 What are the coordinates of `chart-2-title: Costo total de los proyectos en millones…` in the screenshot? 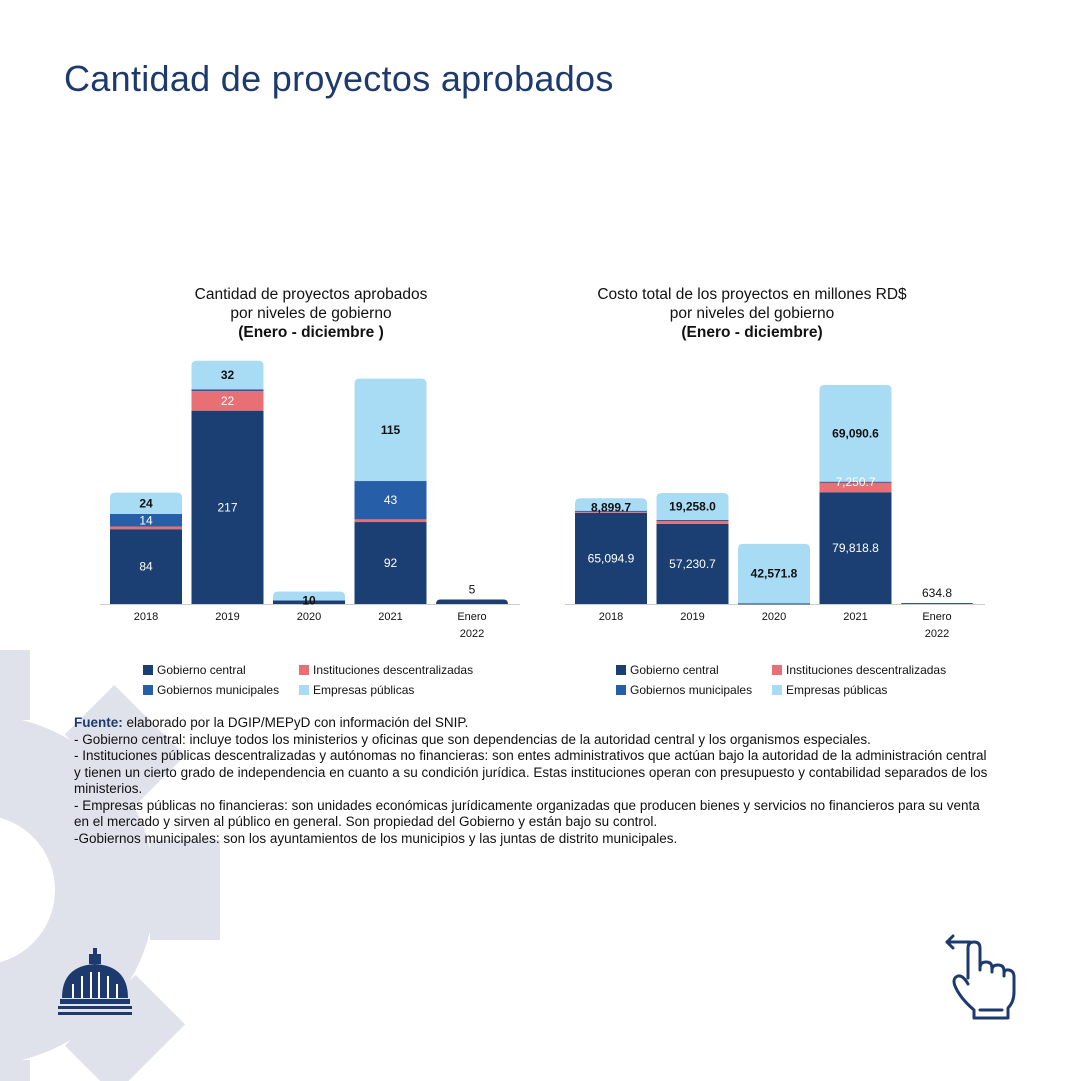 It's located at (752, 313).